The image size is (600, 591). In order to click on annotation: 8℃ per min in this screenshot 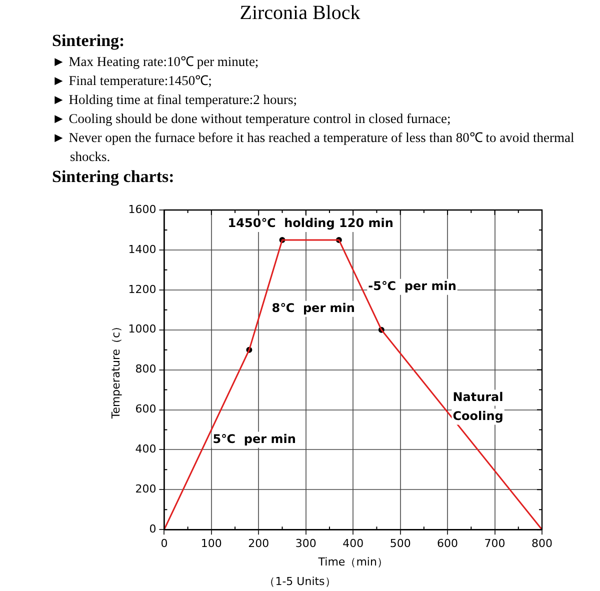, I will do `click(313, 308)`.